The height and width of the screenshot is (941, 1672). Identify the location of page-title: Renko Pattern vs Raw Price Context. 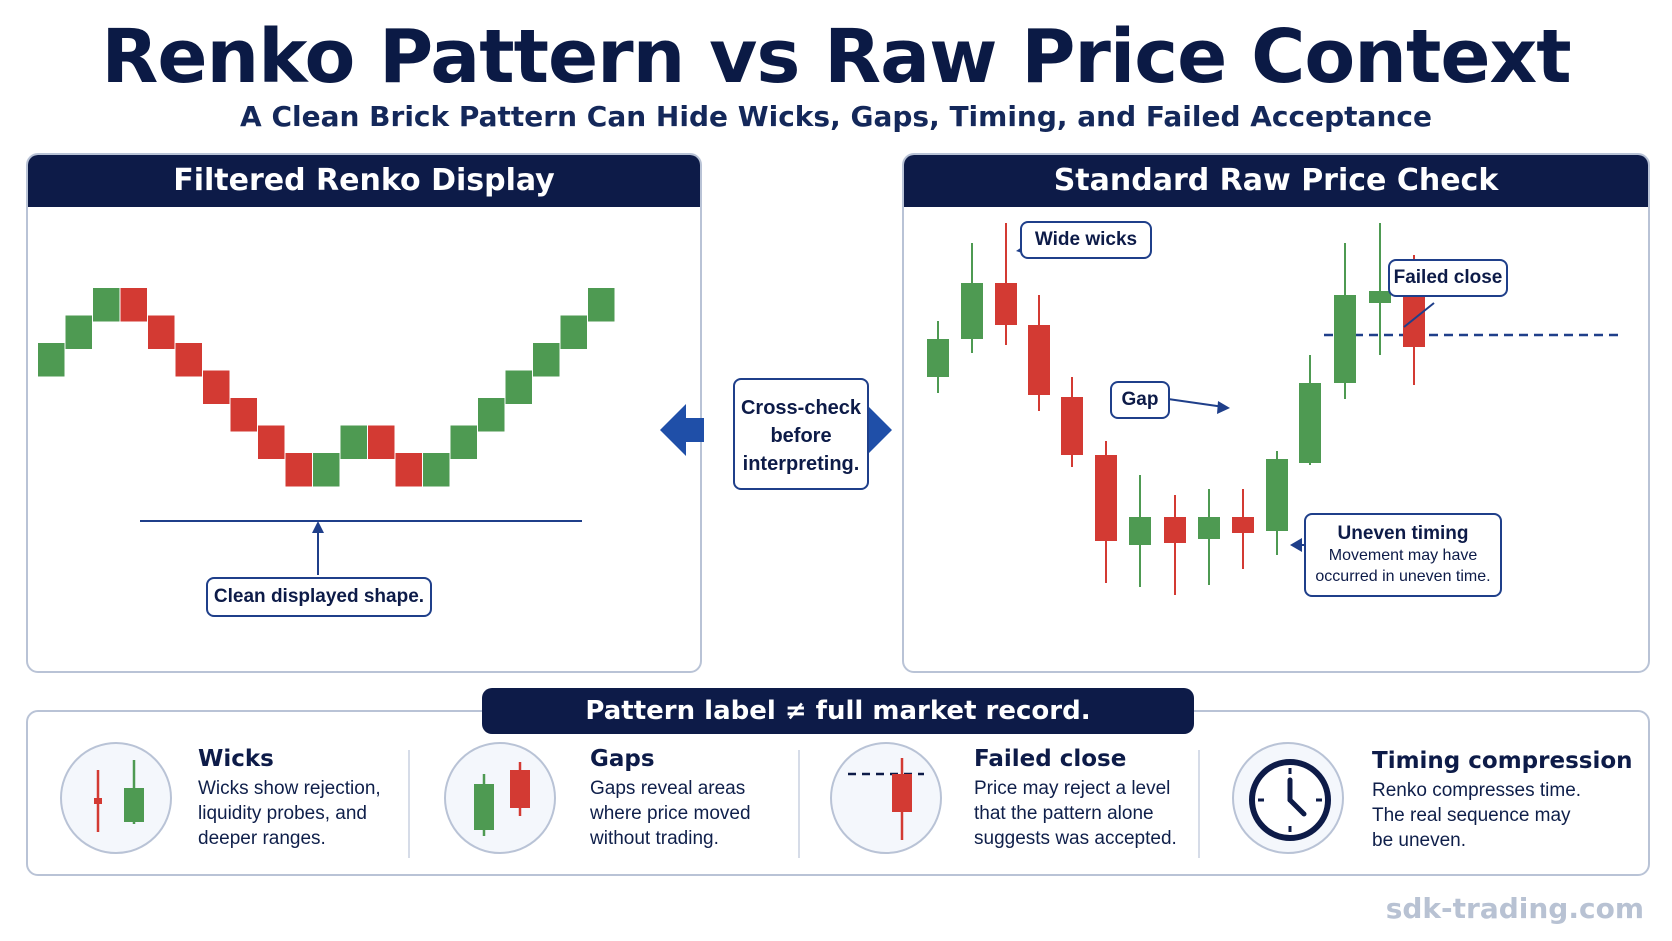
(836, 57).